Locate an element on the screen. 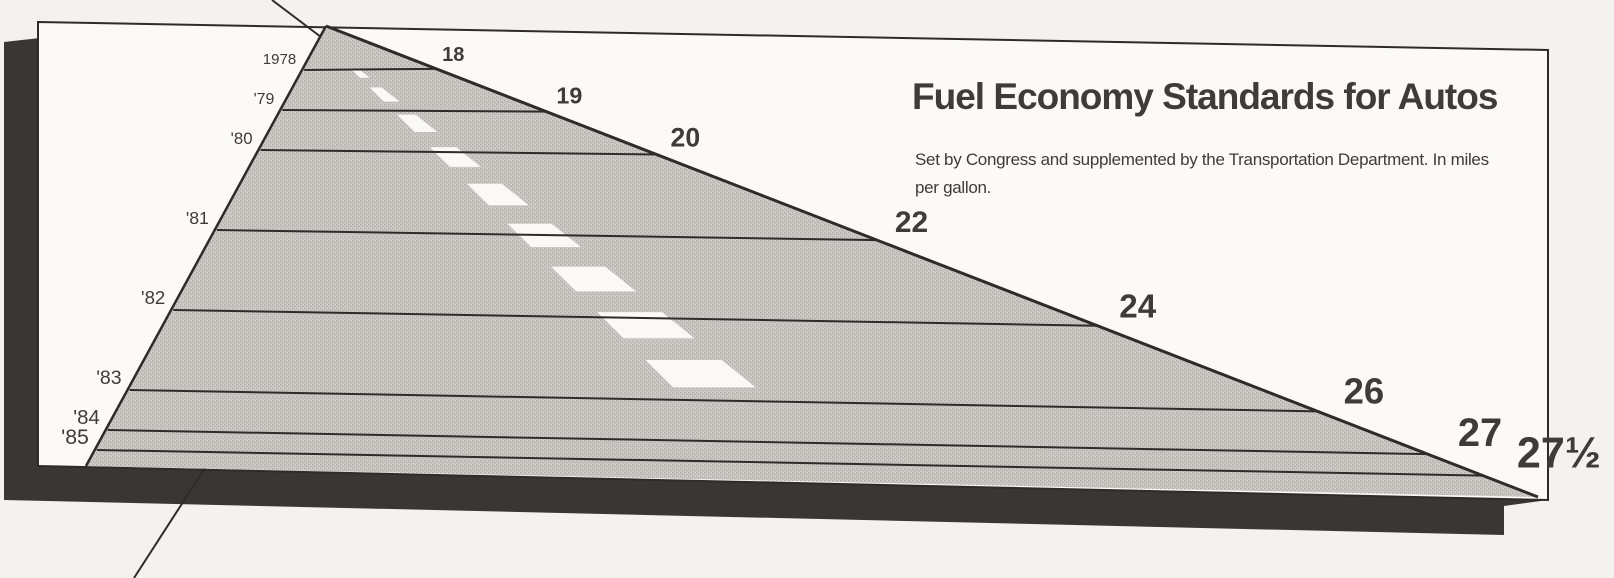  year-labels: 1978 '79 '80 '81 '82 '83 '84'85 is located at coordinates (178, 250).